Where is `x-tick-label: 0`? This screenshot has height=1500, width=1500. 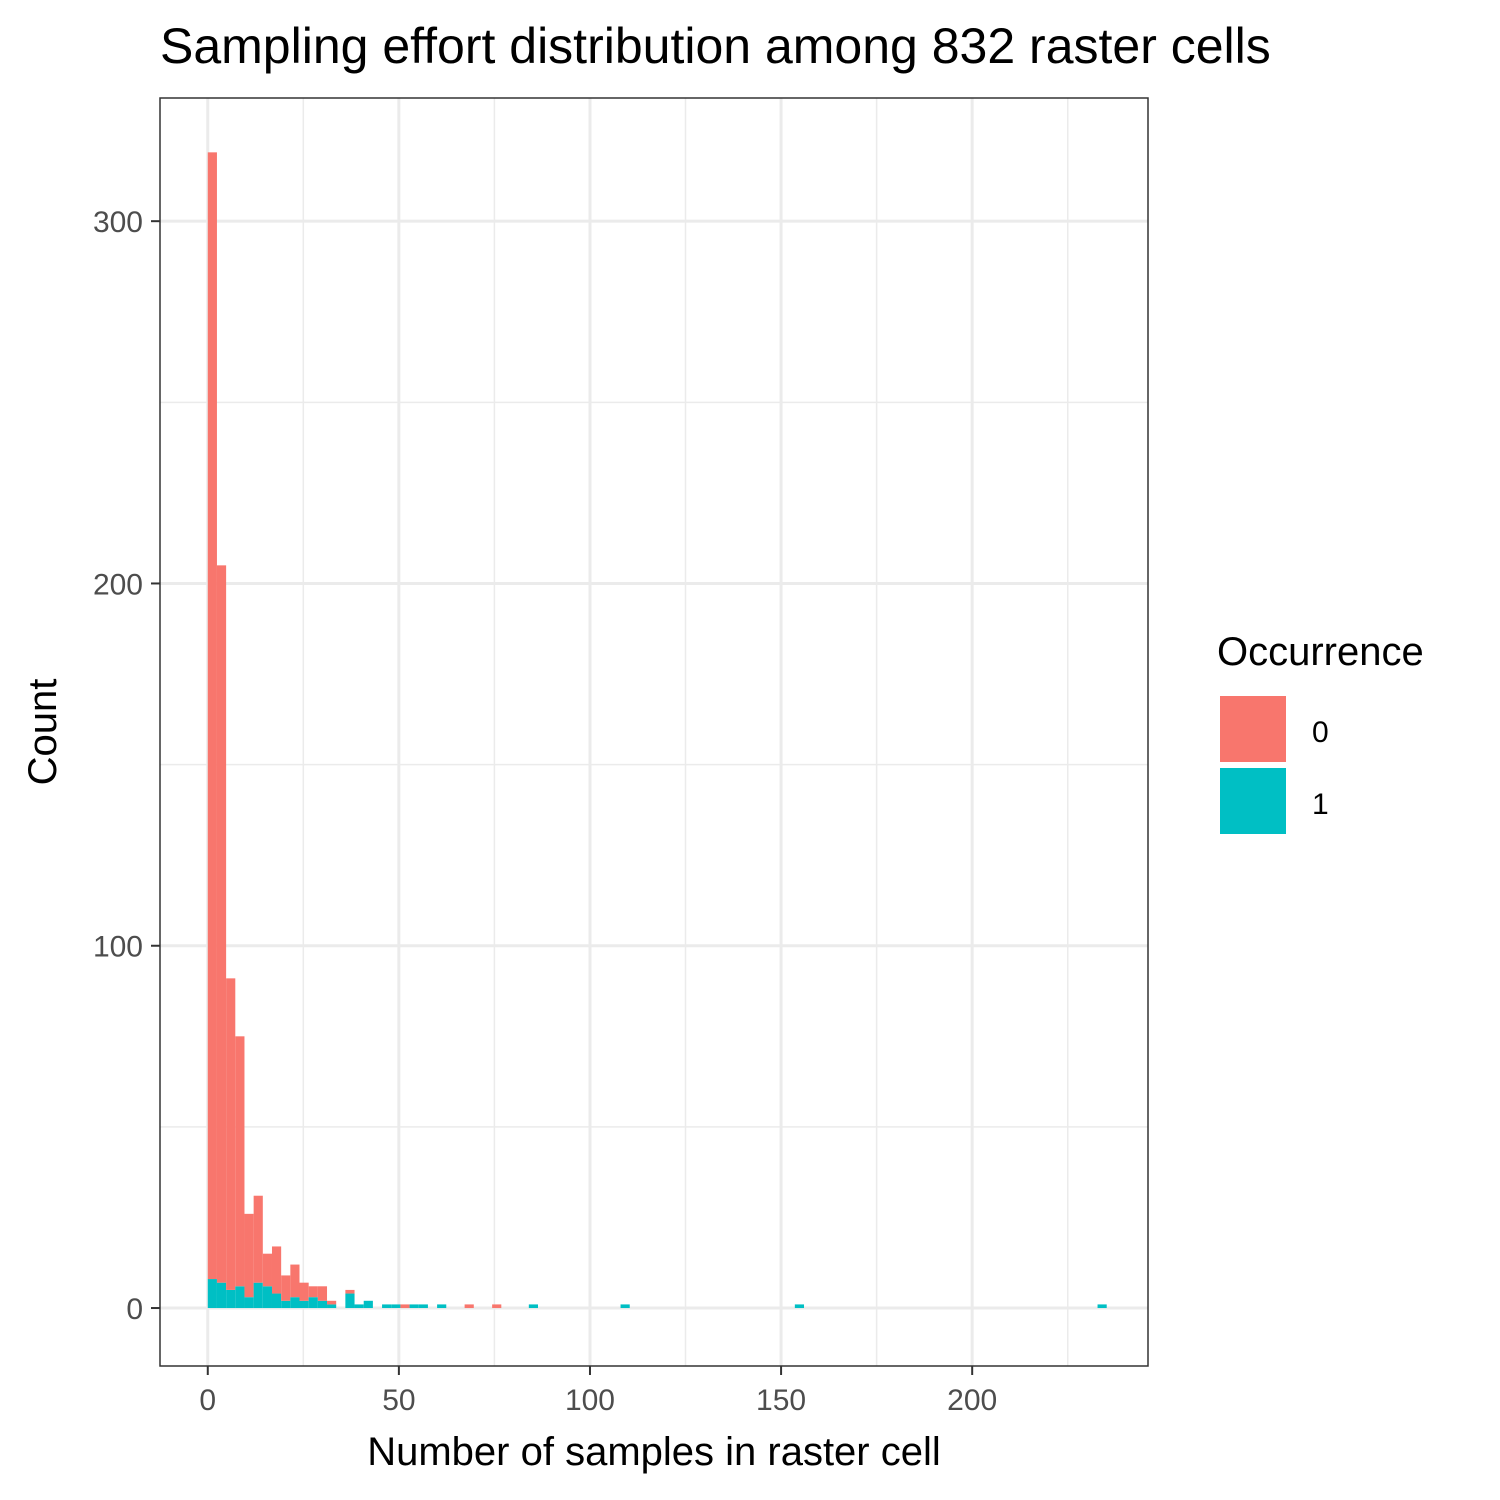
x-tick-label: 0 is located at coordinates (207, 1400).